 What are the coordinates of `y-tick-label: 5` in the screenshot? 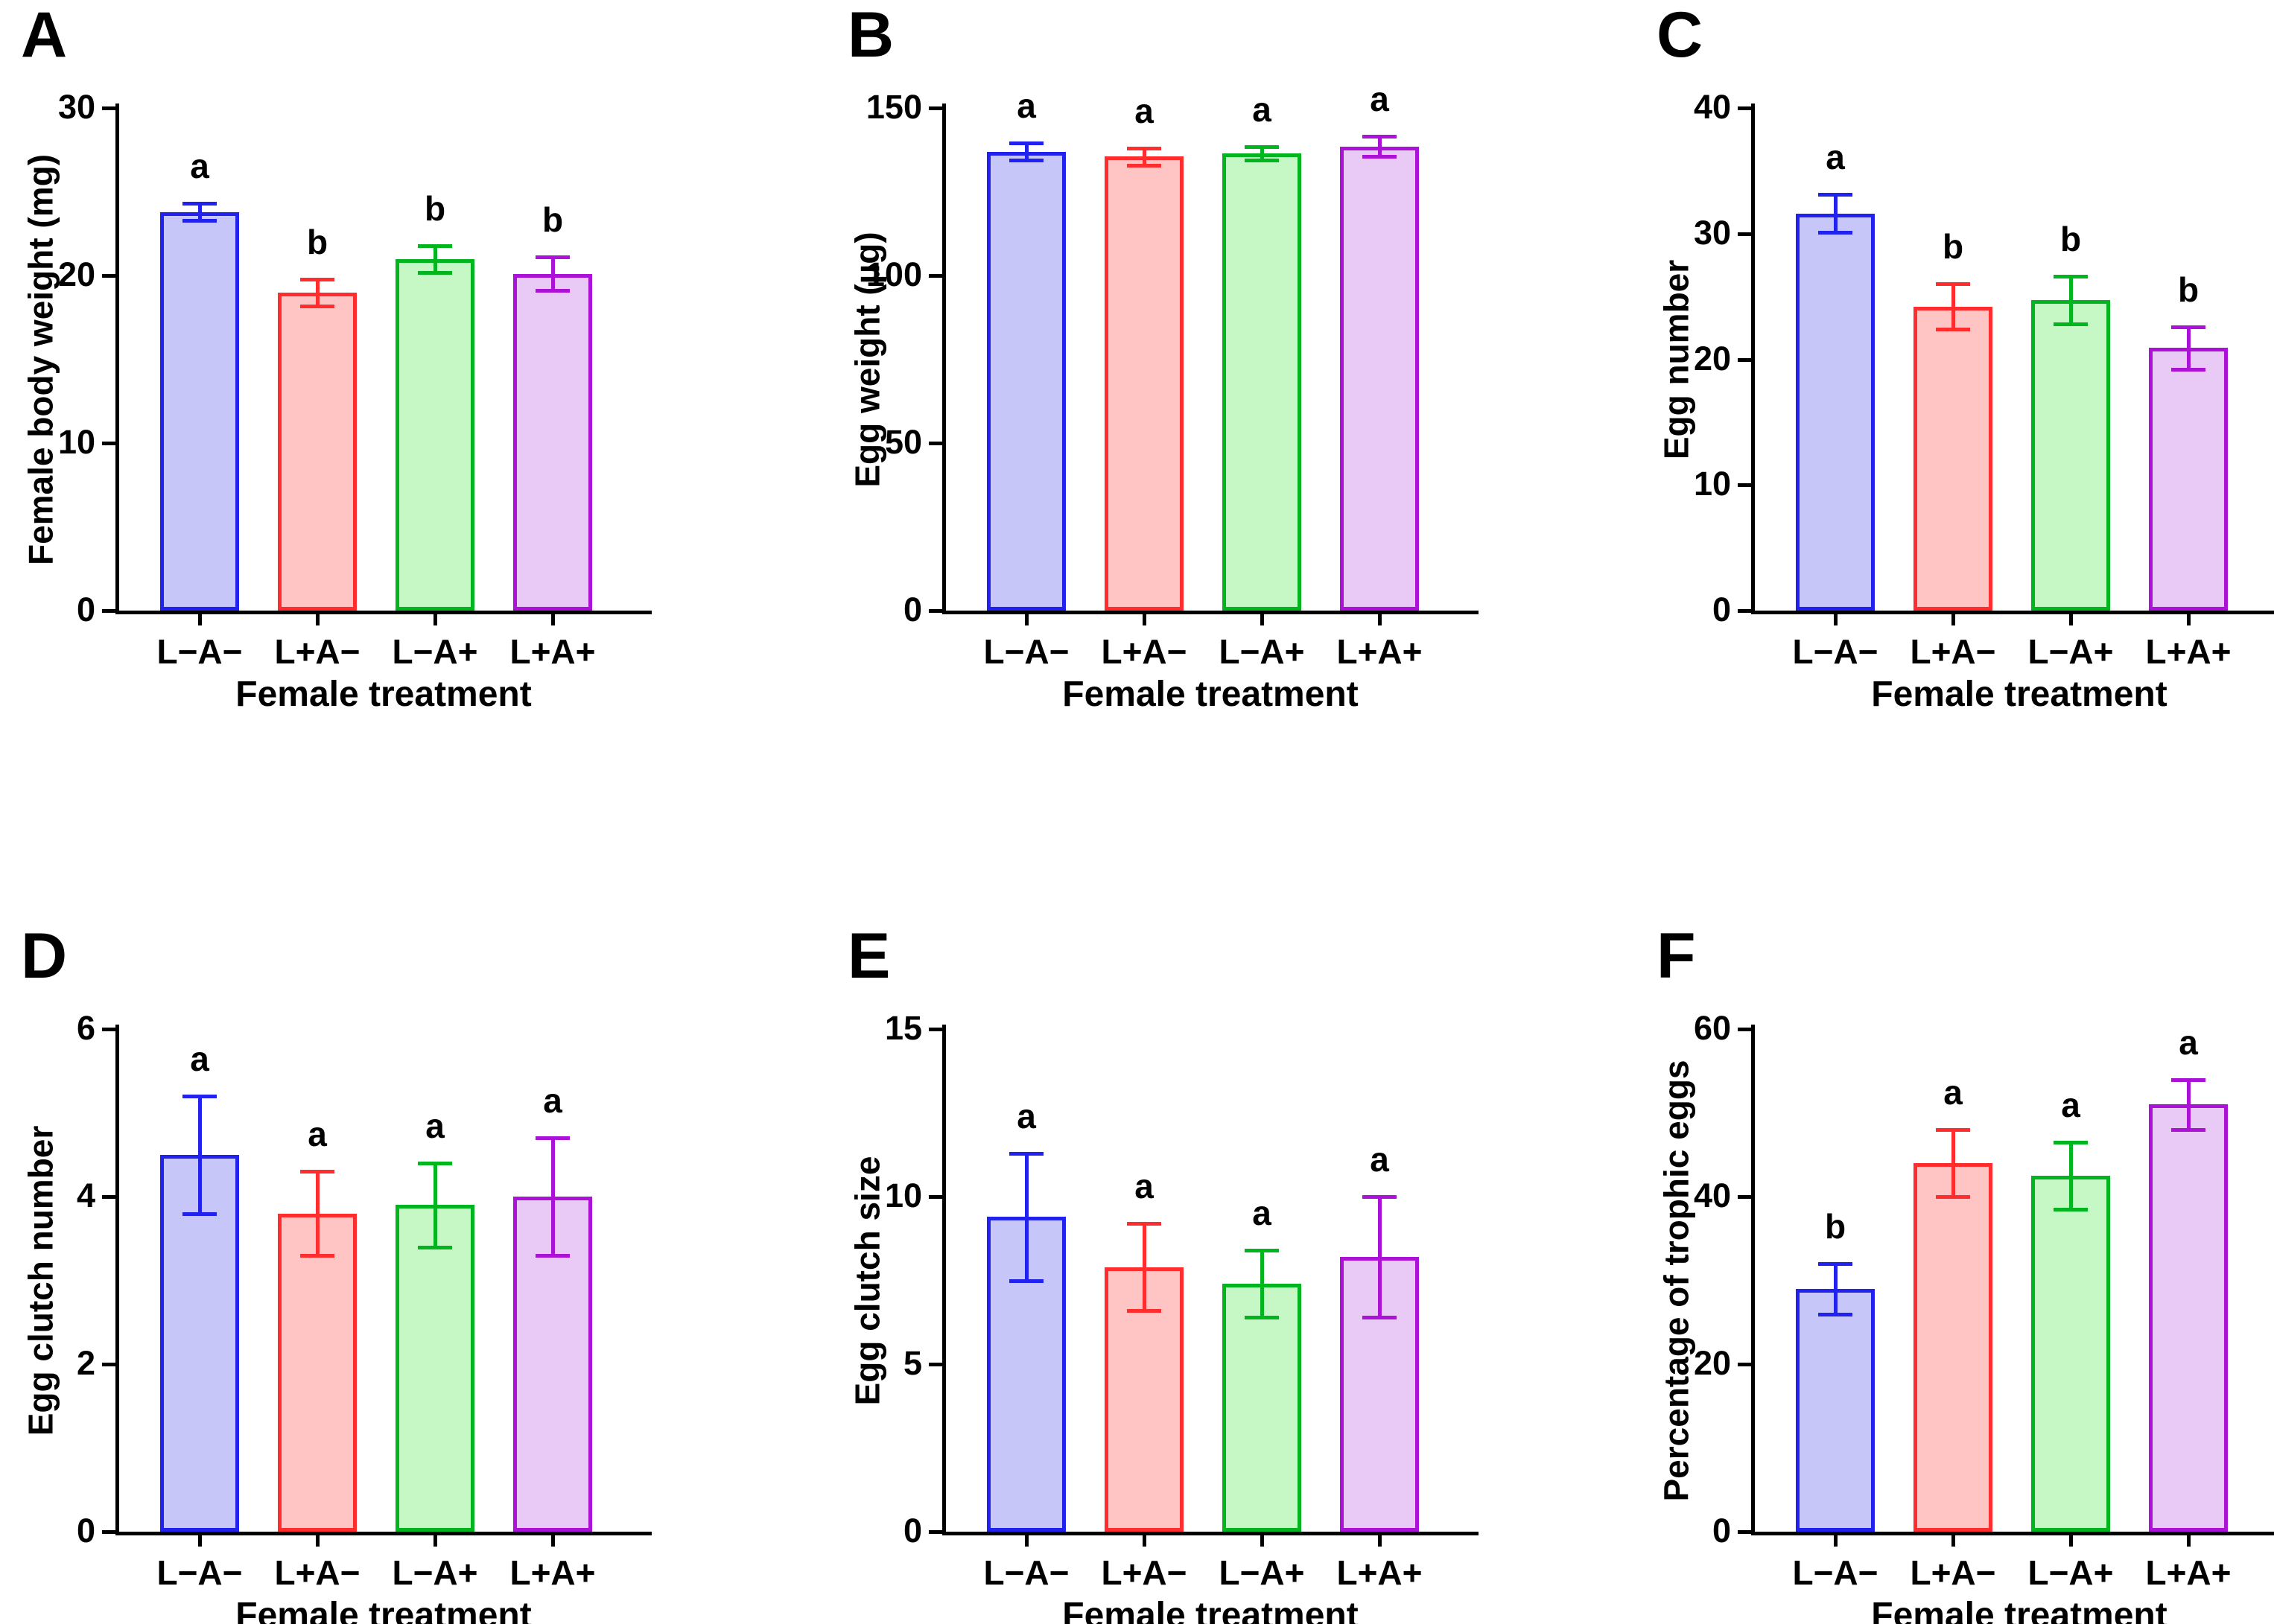 It's located at (912, 1363).